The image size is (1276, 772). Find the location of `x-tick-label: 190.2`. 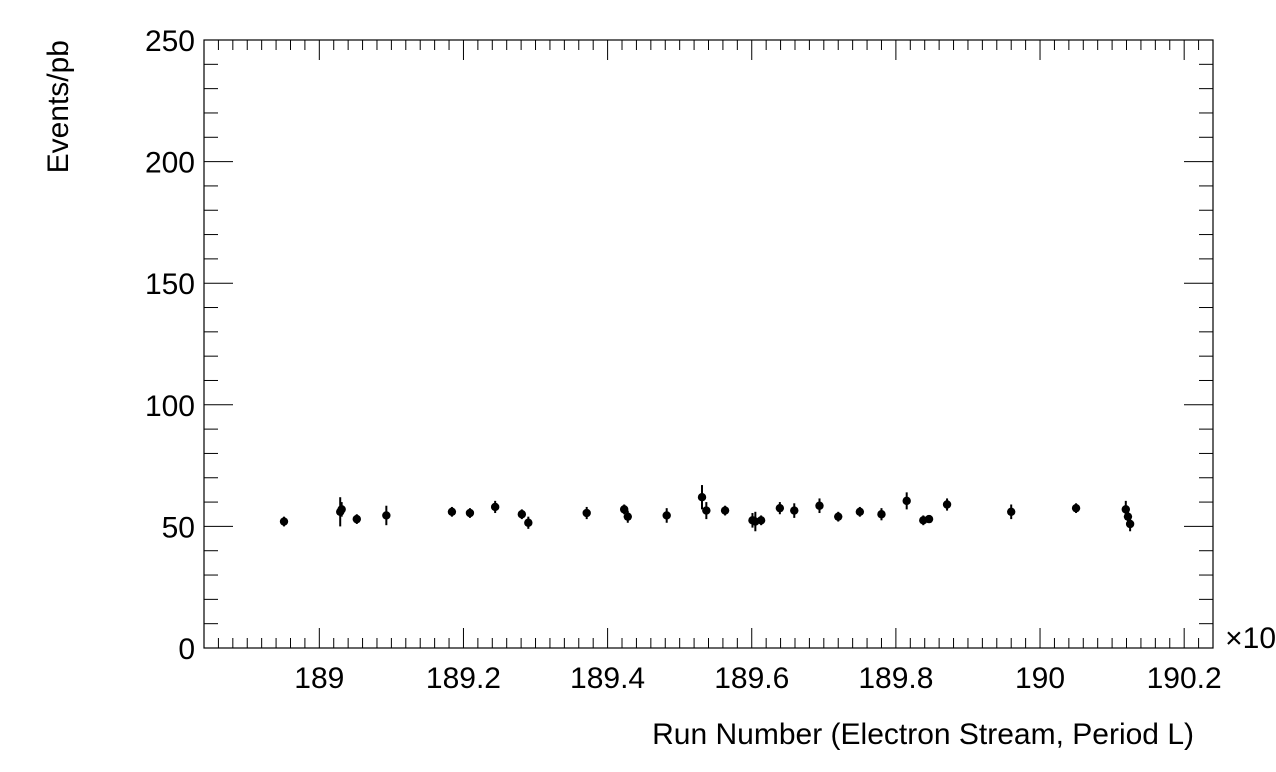

x-tick-label: 190.2 is located at coordinates (1184, 678).